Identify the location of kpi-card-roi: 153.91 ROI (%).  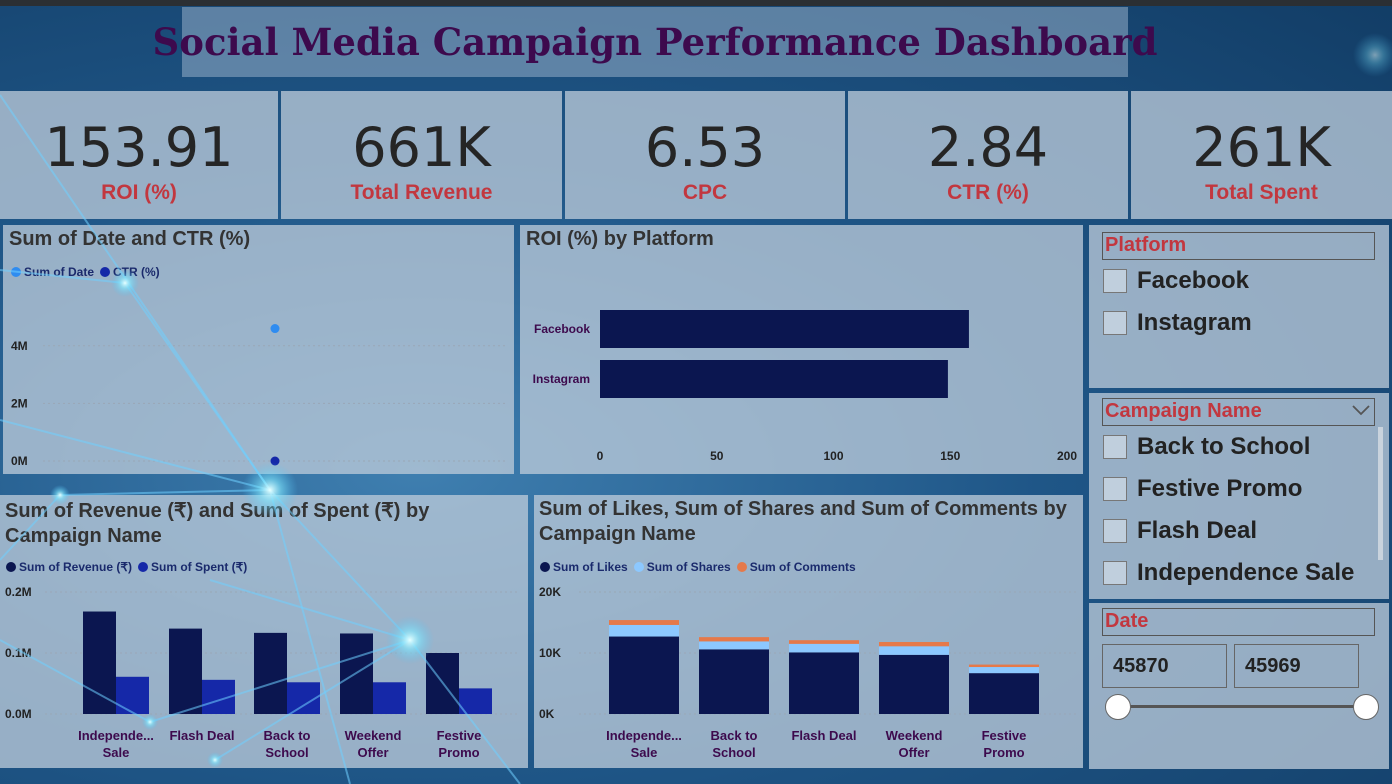
(139, 155).